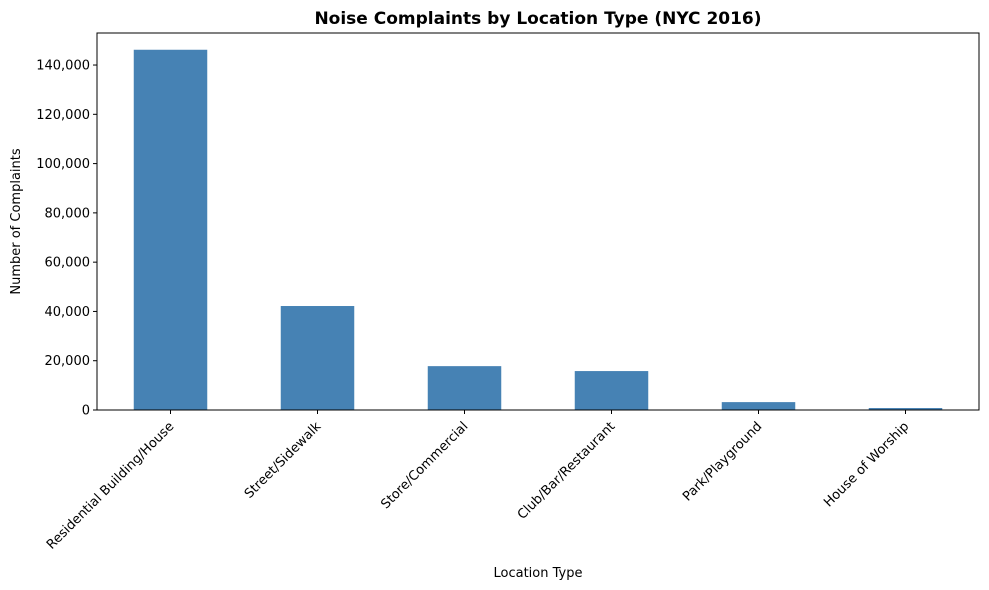 The image size is (989, 590). I want to click on y-tick-label: 120,000, so click(63, 115).